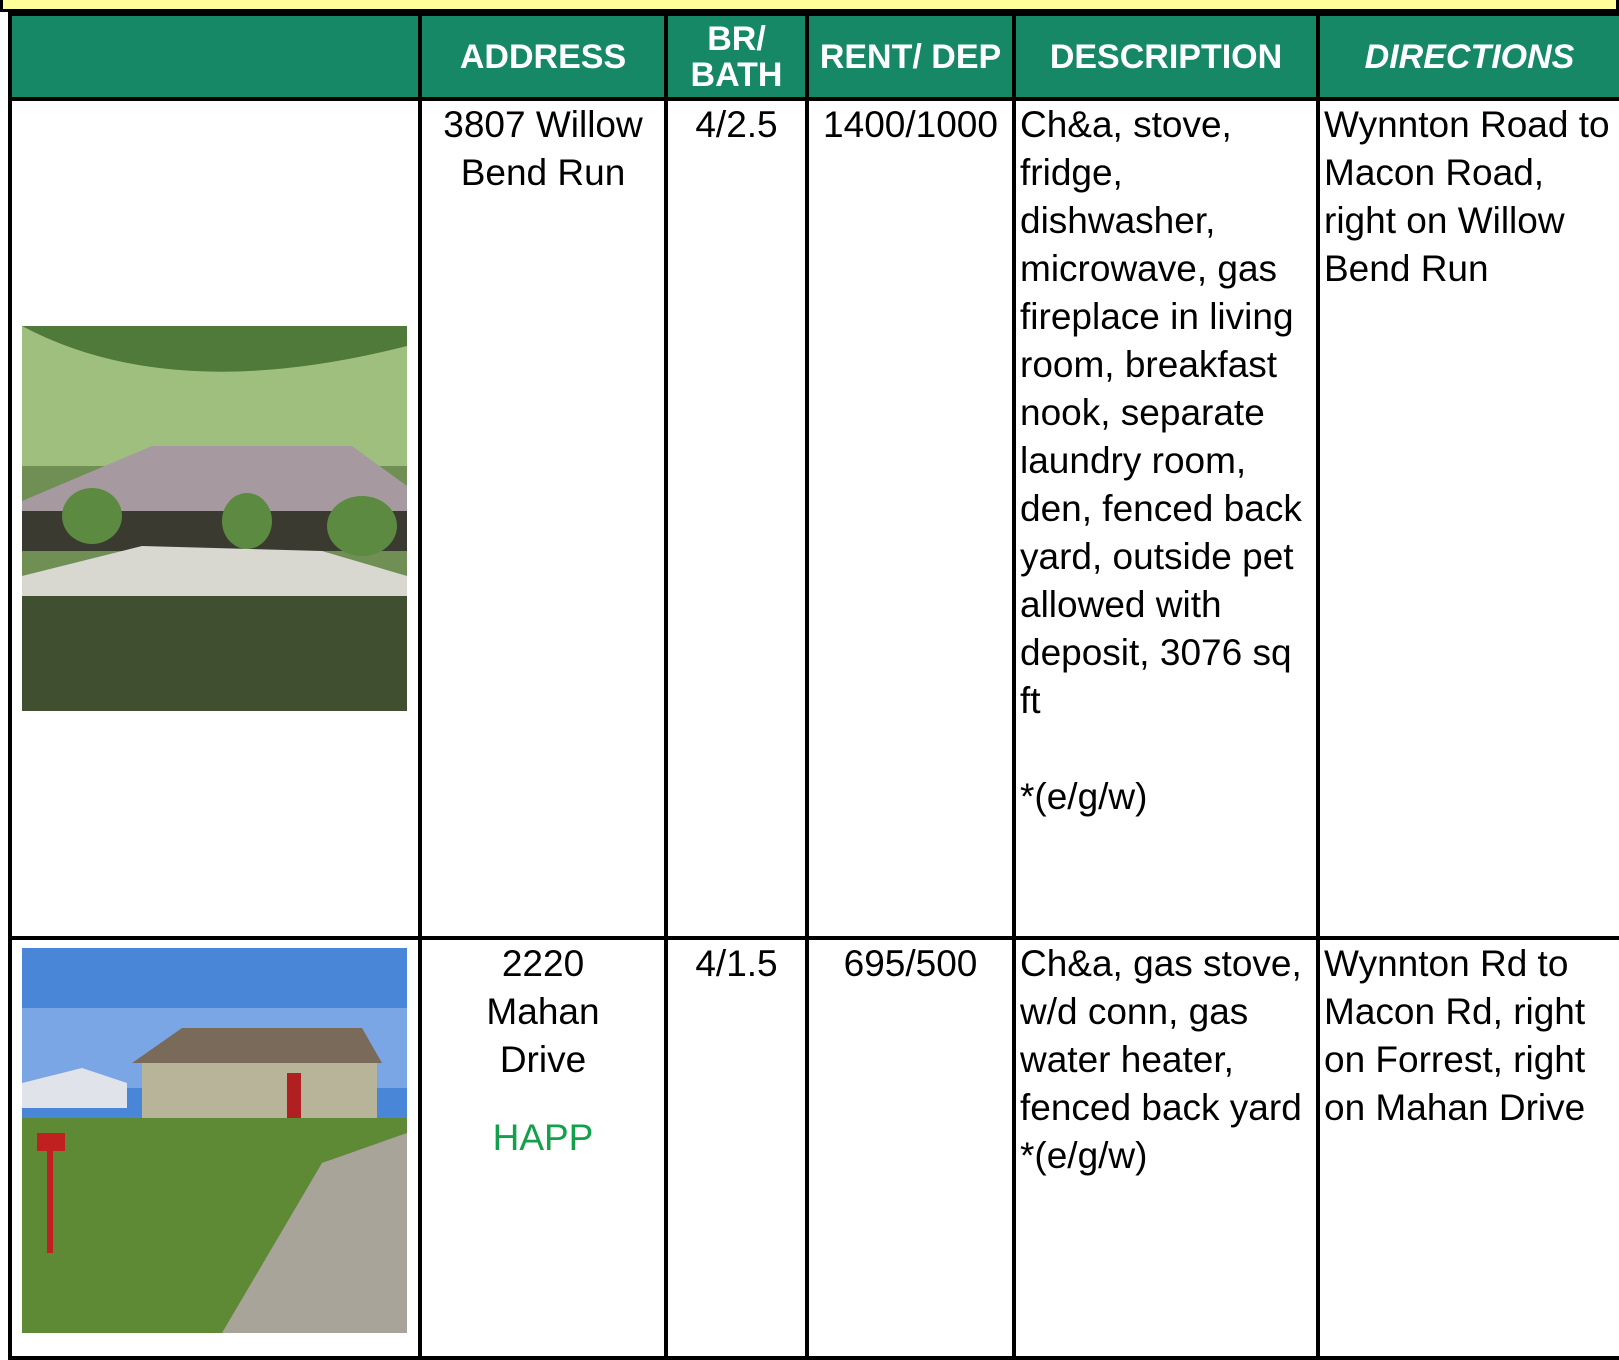  What do you see at coordinates (736, 56) in the screenshot?
I see `header-cell: BR/ BATH` at bounding box center [736, 56].